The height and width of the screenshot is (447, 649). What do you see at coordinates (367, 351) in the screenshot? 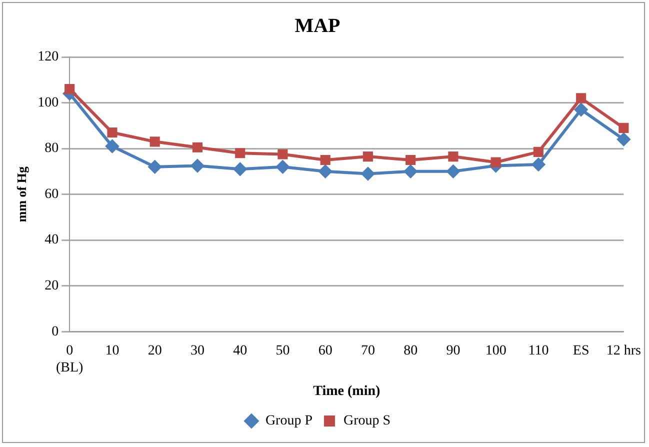
I see `x-tick-label: 70` at bounding box center [367, 351].